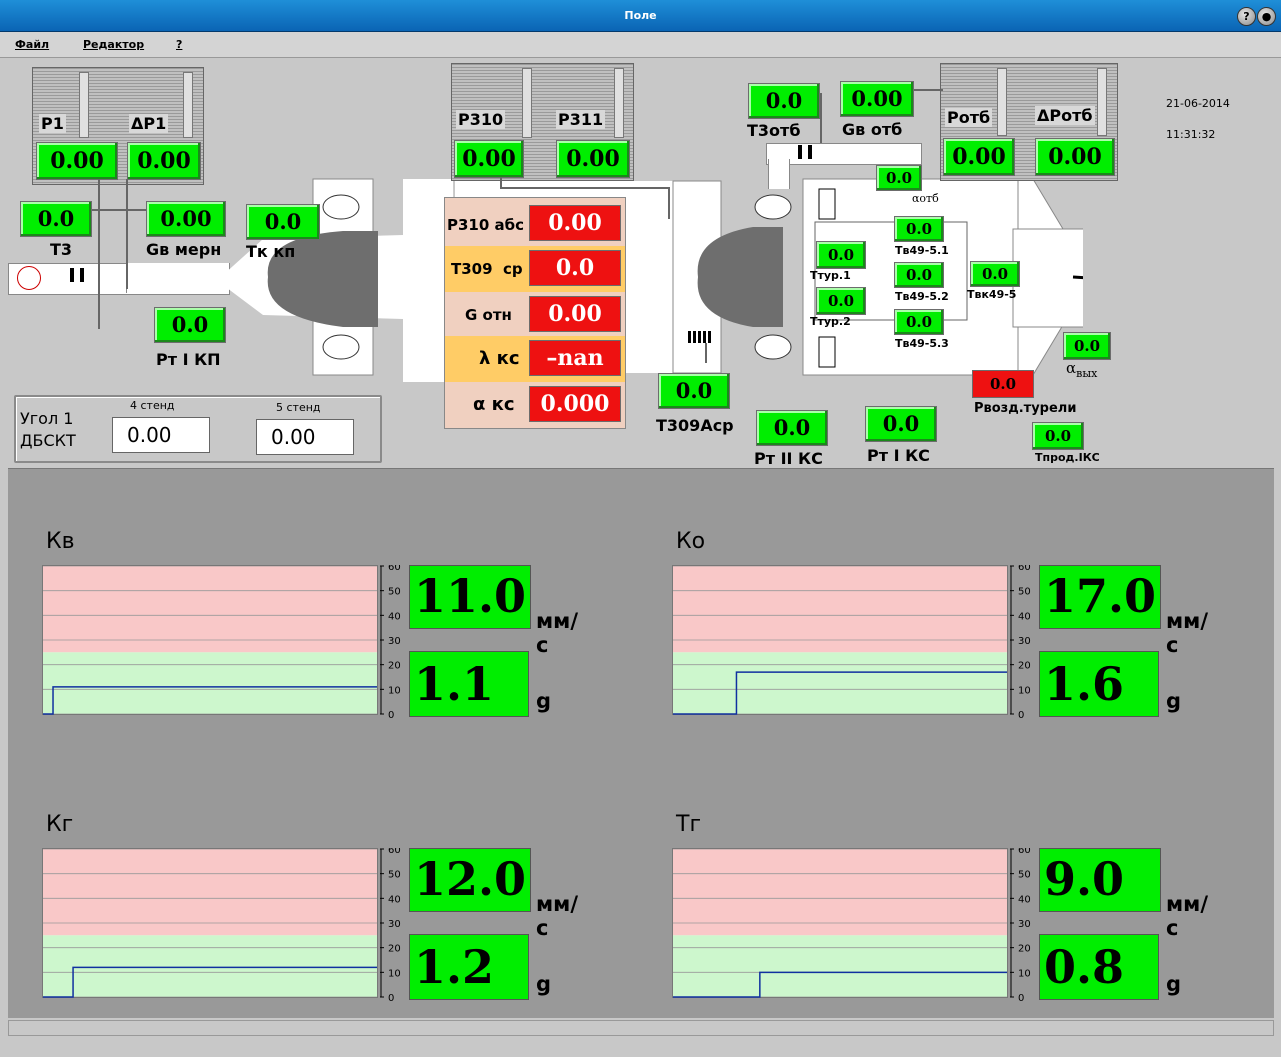 Image resolution: width=1281 pixels, height=1057 pixels. I want to click on table-row: Т309 ср 0.0, so click(535, 269).